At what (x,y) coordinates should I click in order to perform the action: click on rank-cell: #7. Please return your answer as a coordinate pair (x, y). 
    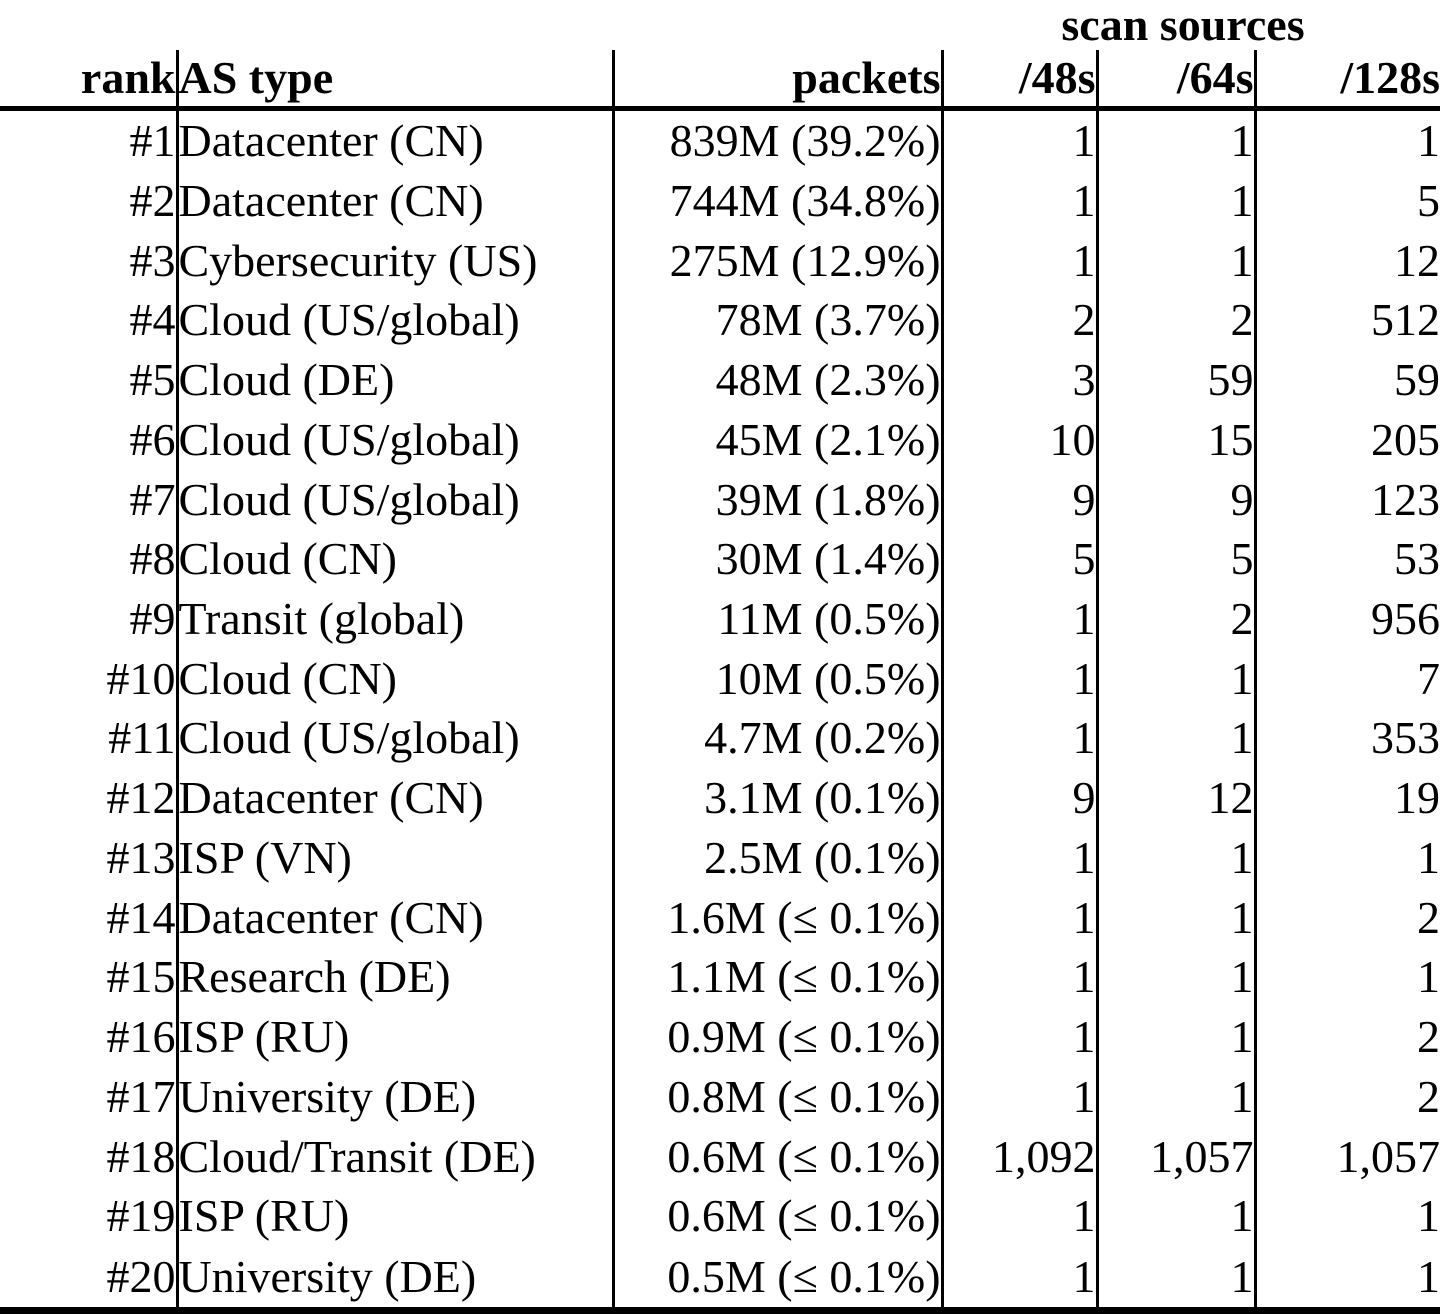
    Looking at the image, I should click on (89, 499).